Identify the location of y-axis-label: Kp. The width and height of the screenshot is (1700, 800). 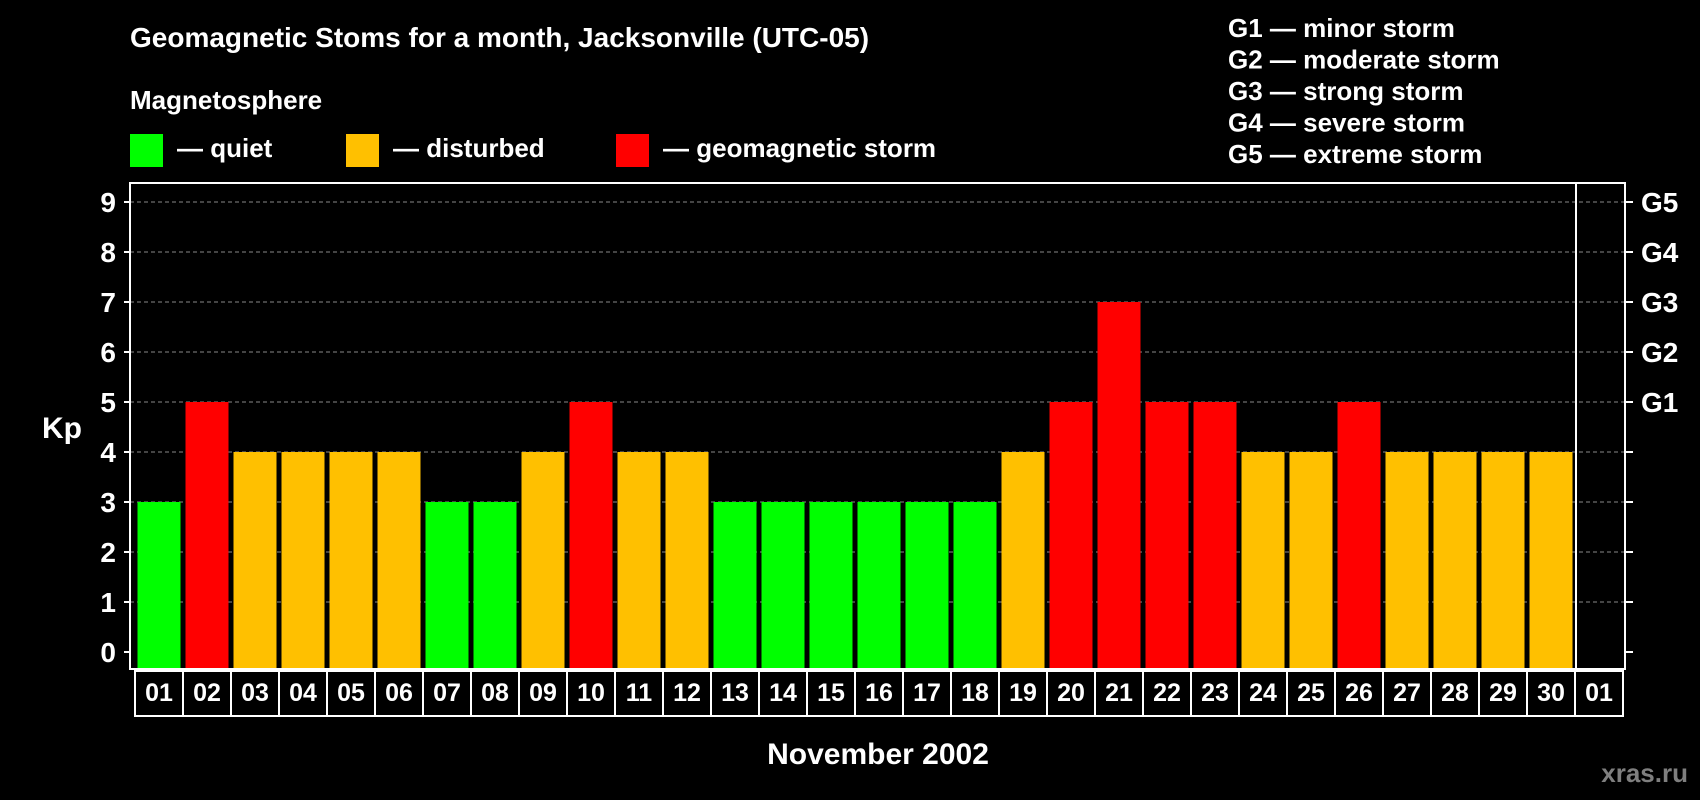
(62, 428).